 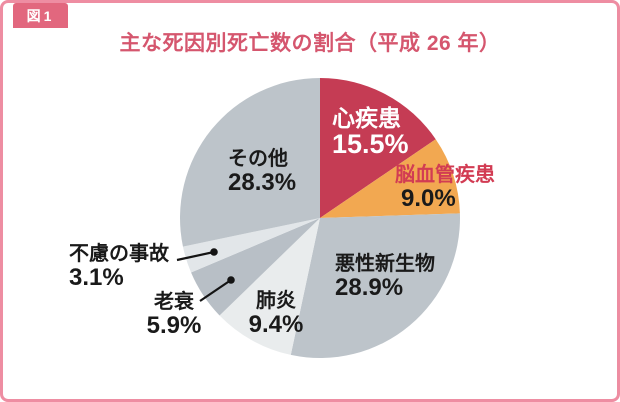 What do you see at coordinates (258, 159) in the screenshot?
I see `slice-name: その他` at bounding box center [258, 159].